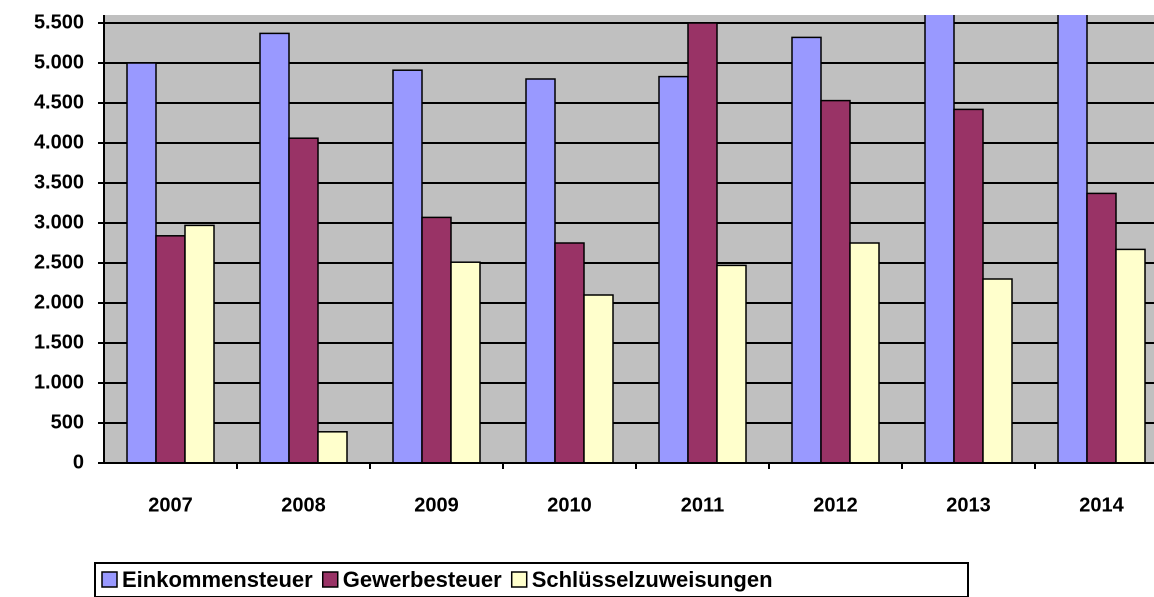 Image resolution: width=1154 pixels, height=597 pixels. What do you see at coordinates (59, 142) in the screenshot?
I see `y-tick-label: 4.000` at bounding box center [59, 142].